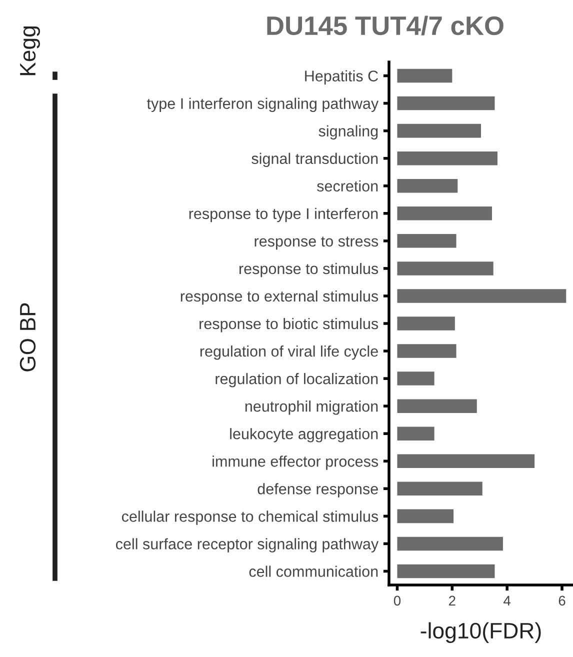 This screenshot has height=657, width=573. Describe the element at coordinates (297, 380) in the screenshot. I see `y-tick-label: regulation of localization` at that location.